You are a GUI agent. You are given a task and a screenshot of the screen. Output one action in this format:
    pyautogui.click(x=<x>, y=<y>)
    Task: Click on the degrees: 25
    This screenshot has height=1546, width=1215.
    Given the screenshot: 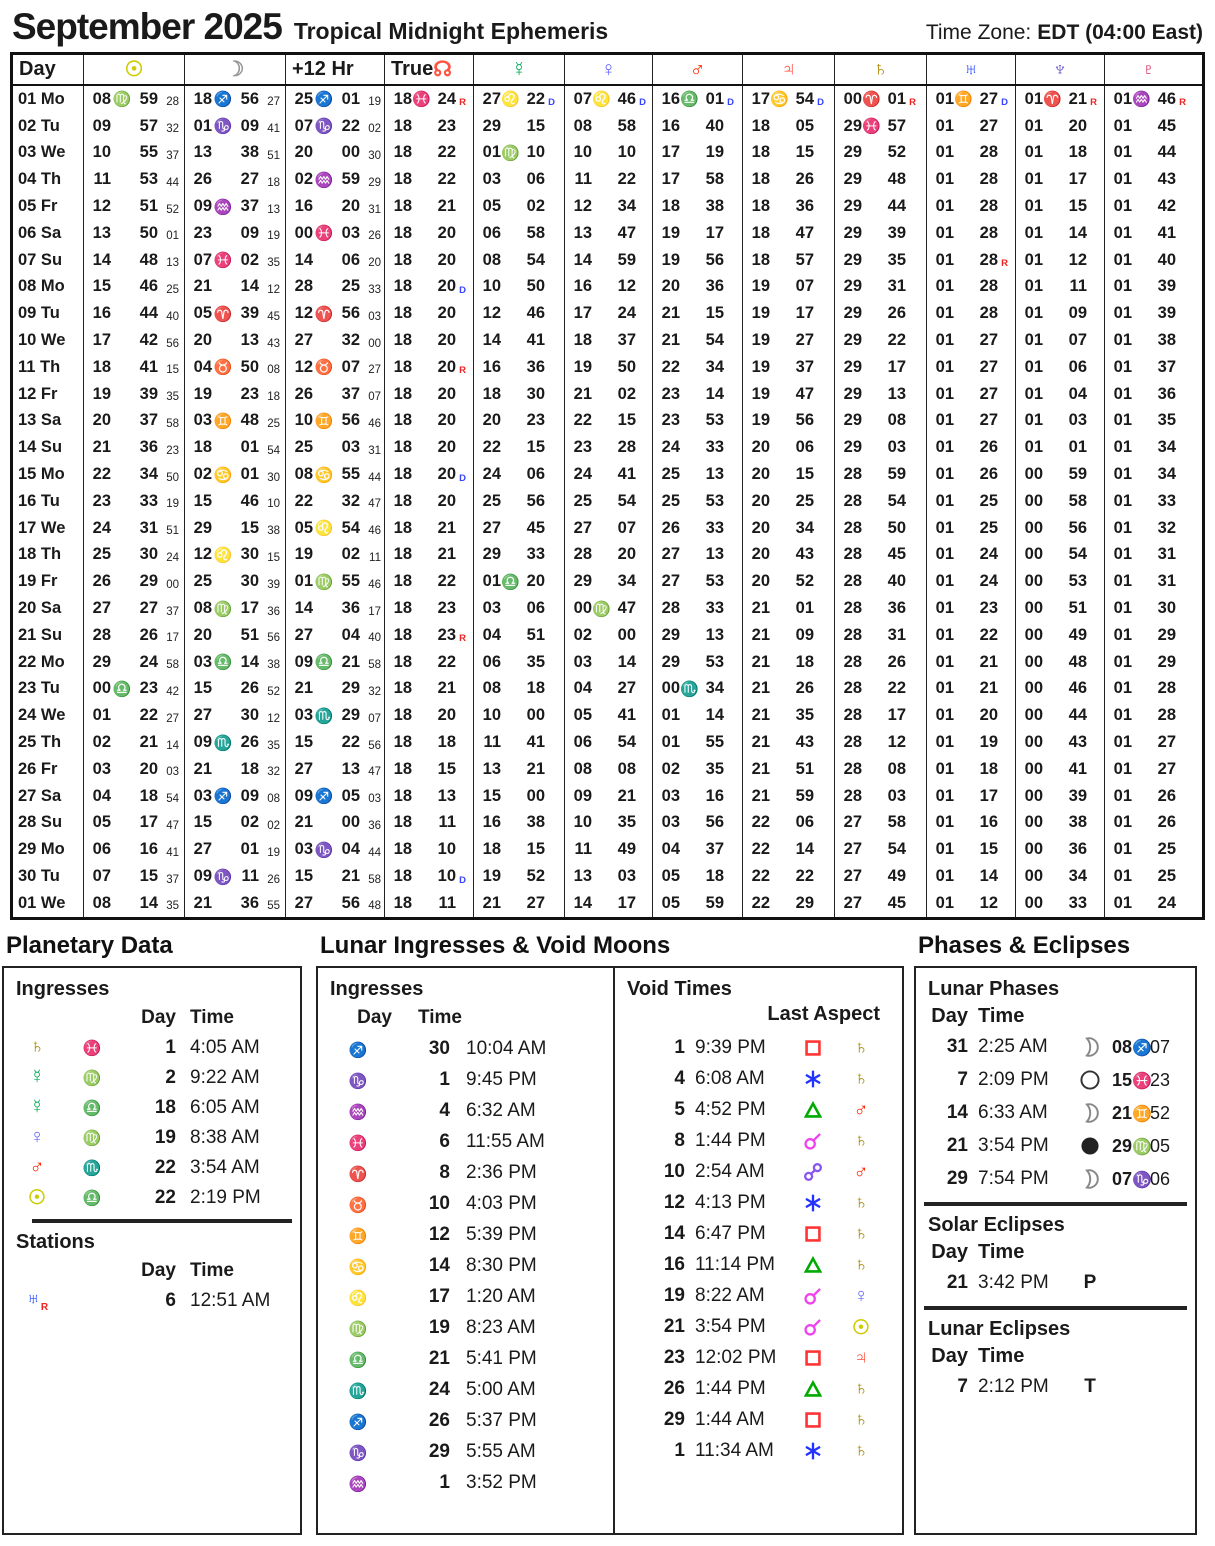 What is the action you would take?
    pyautogui.click(x=101, y=554)
    